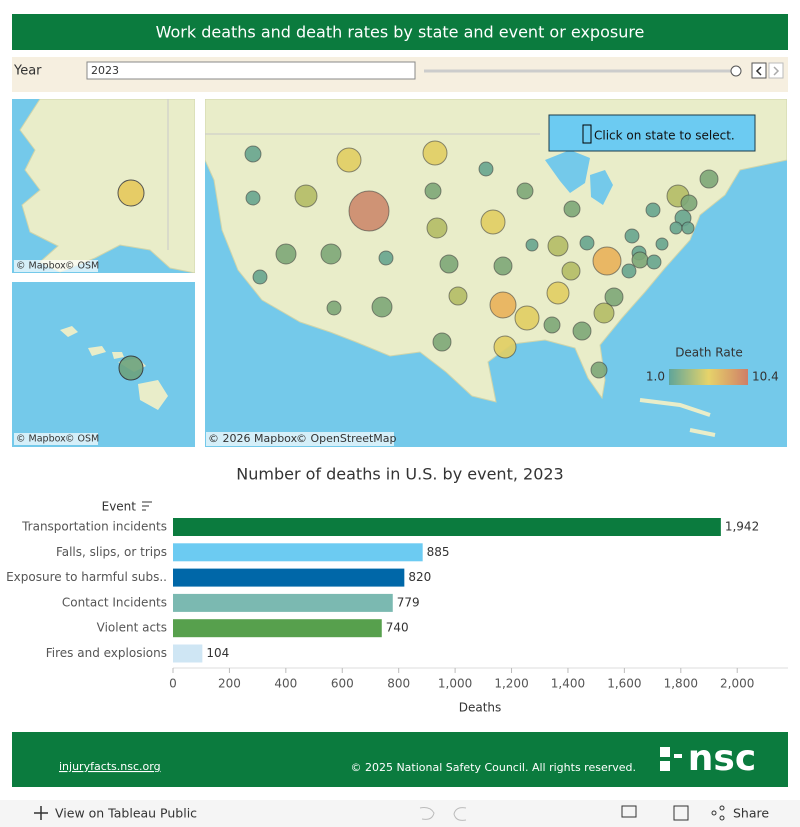  Describe the element at coordinates (480, 708) in the screenshot. I see `x-axis-title: Deaths` at that location.